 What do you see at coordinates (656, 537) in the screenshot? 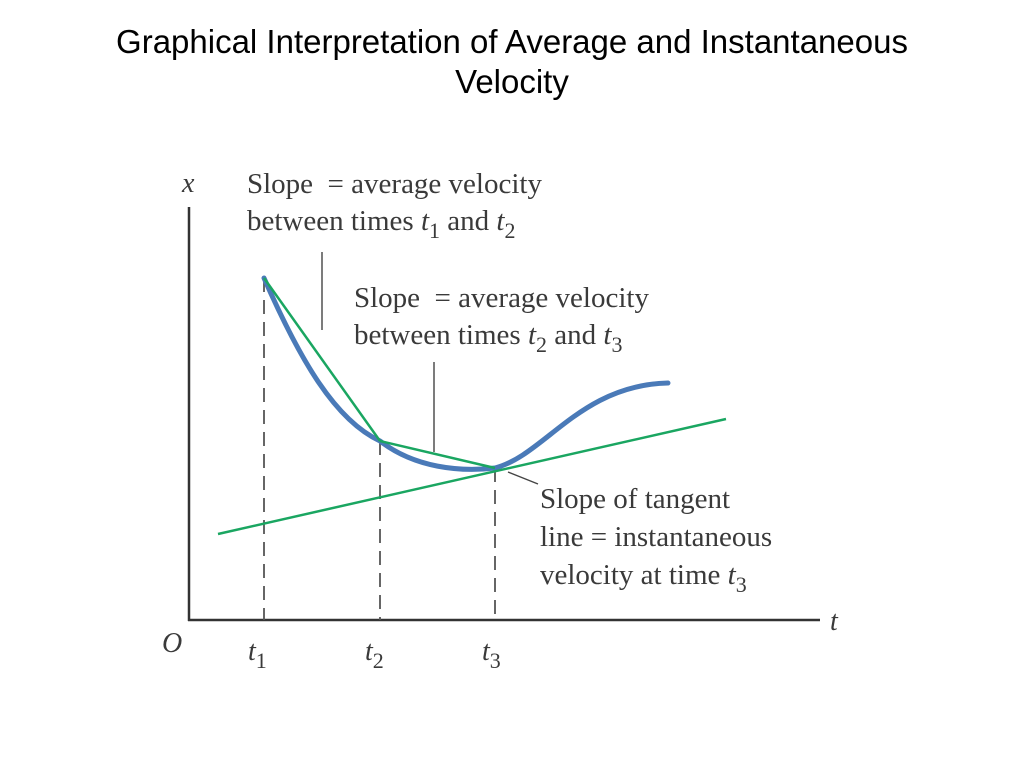
I see `callout-tangent-line2: line = instantaneous` at bounding box center [656, 537].